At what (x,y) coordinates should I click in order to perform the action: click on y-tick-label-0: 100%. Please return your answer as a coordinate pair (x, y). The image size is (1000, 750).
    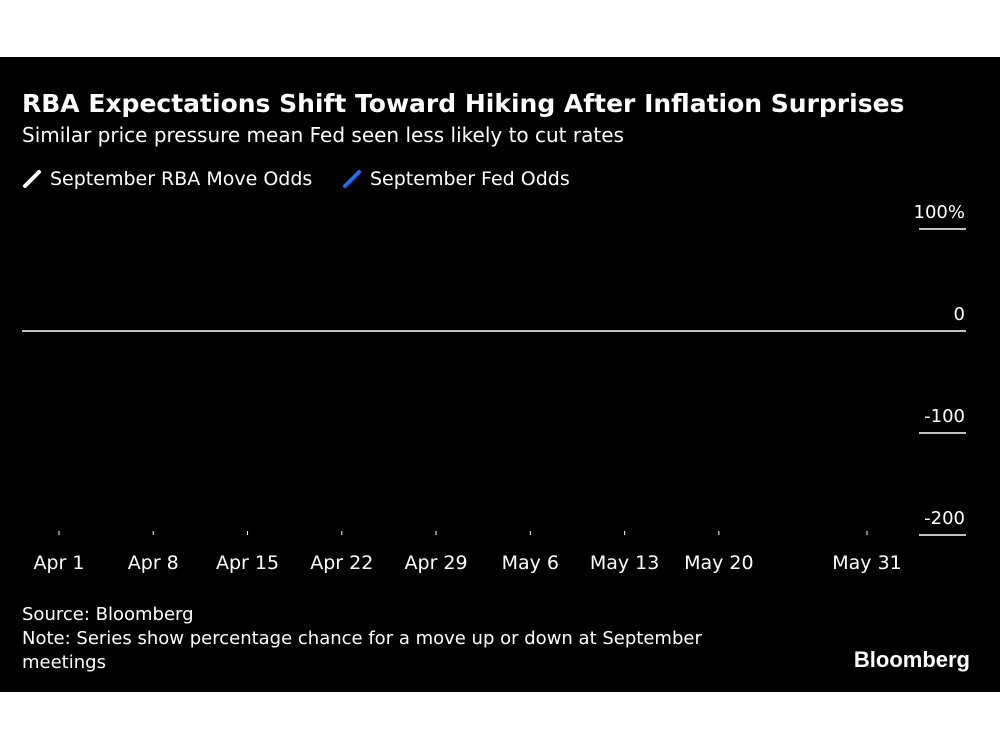
    Looking at the image, I should click on (939, 212).